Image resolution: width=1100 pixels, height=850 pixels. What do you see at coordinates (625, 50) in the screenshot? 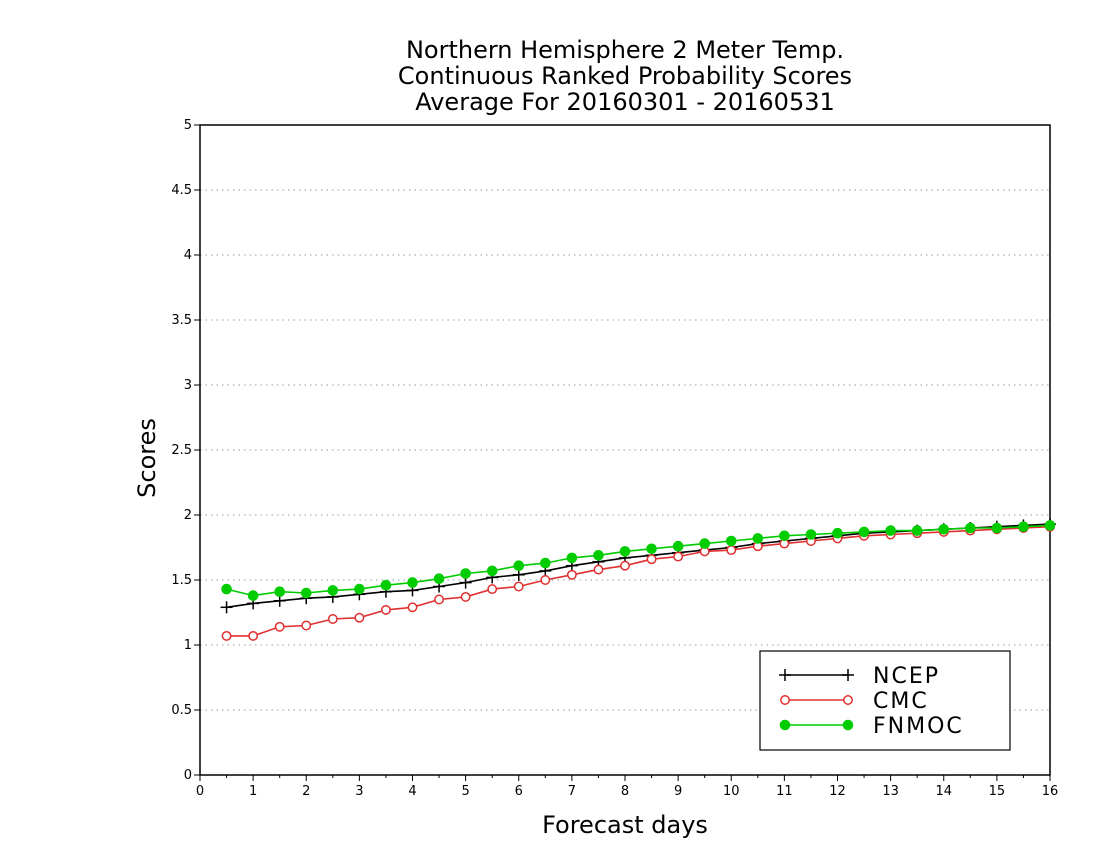
I see `title-line-1: Northern Hemisphere 2 Meter Temp.` at bounding box center [625, 50].